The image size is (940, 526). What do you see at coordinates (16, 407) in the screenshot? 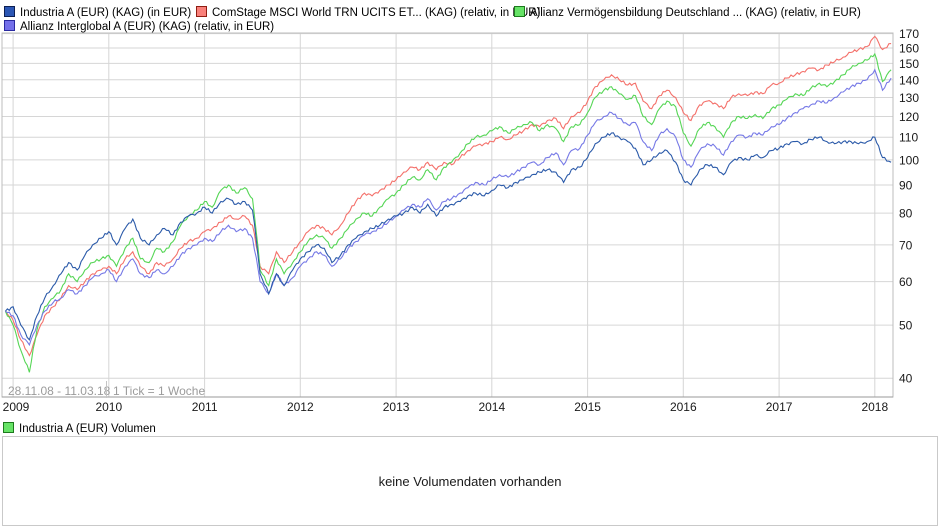
I see `x-axis-label: 2009` at bounding box center [16, 407].